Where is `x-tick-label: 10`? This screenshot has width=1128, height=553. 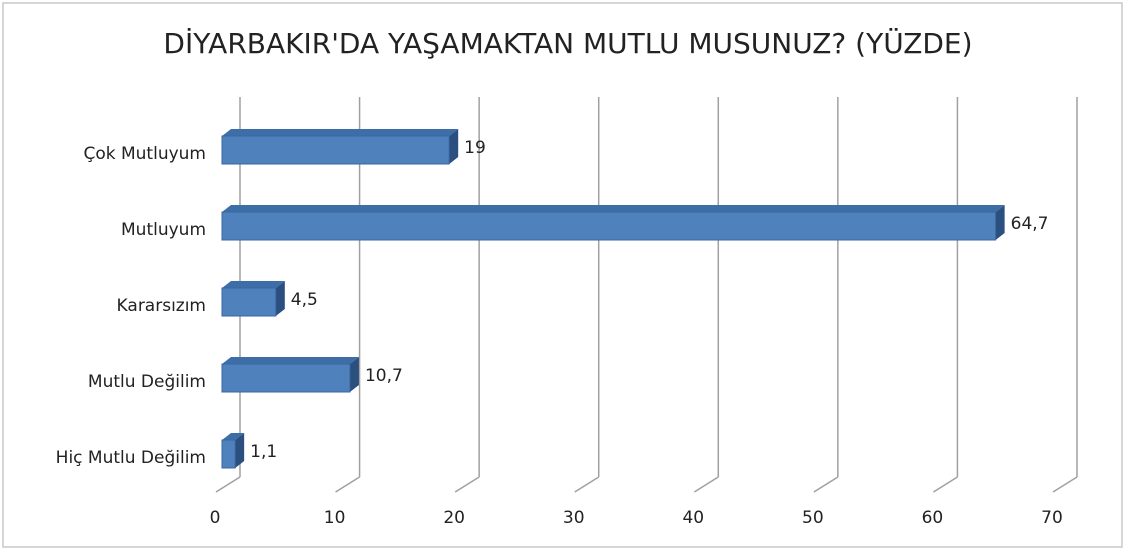 x-tick-label: 10 is located at coordinates (335, 518).